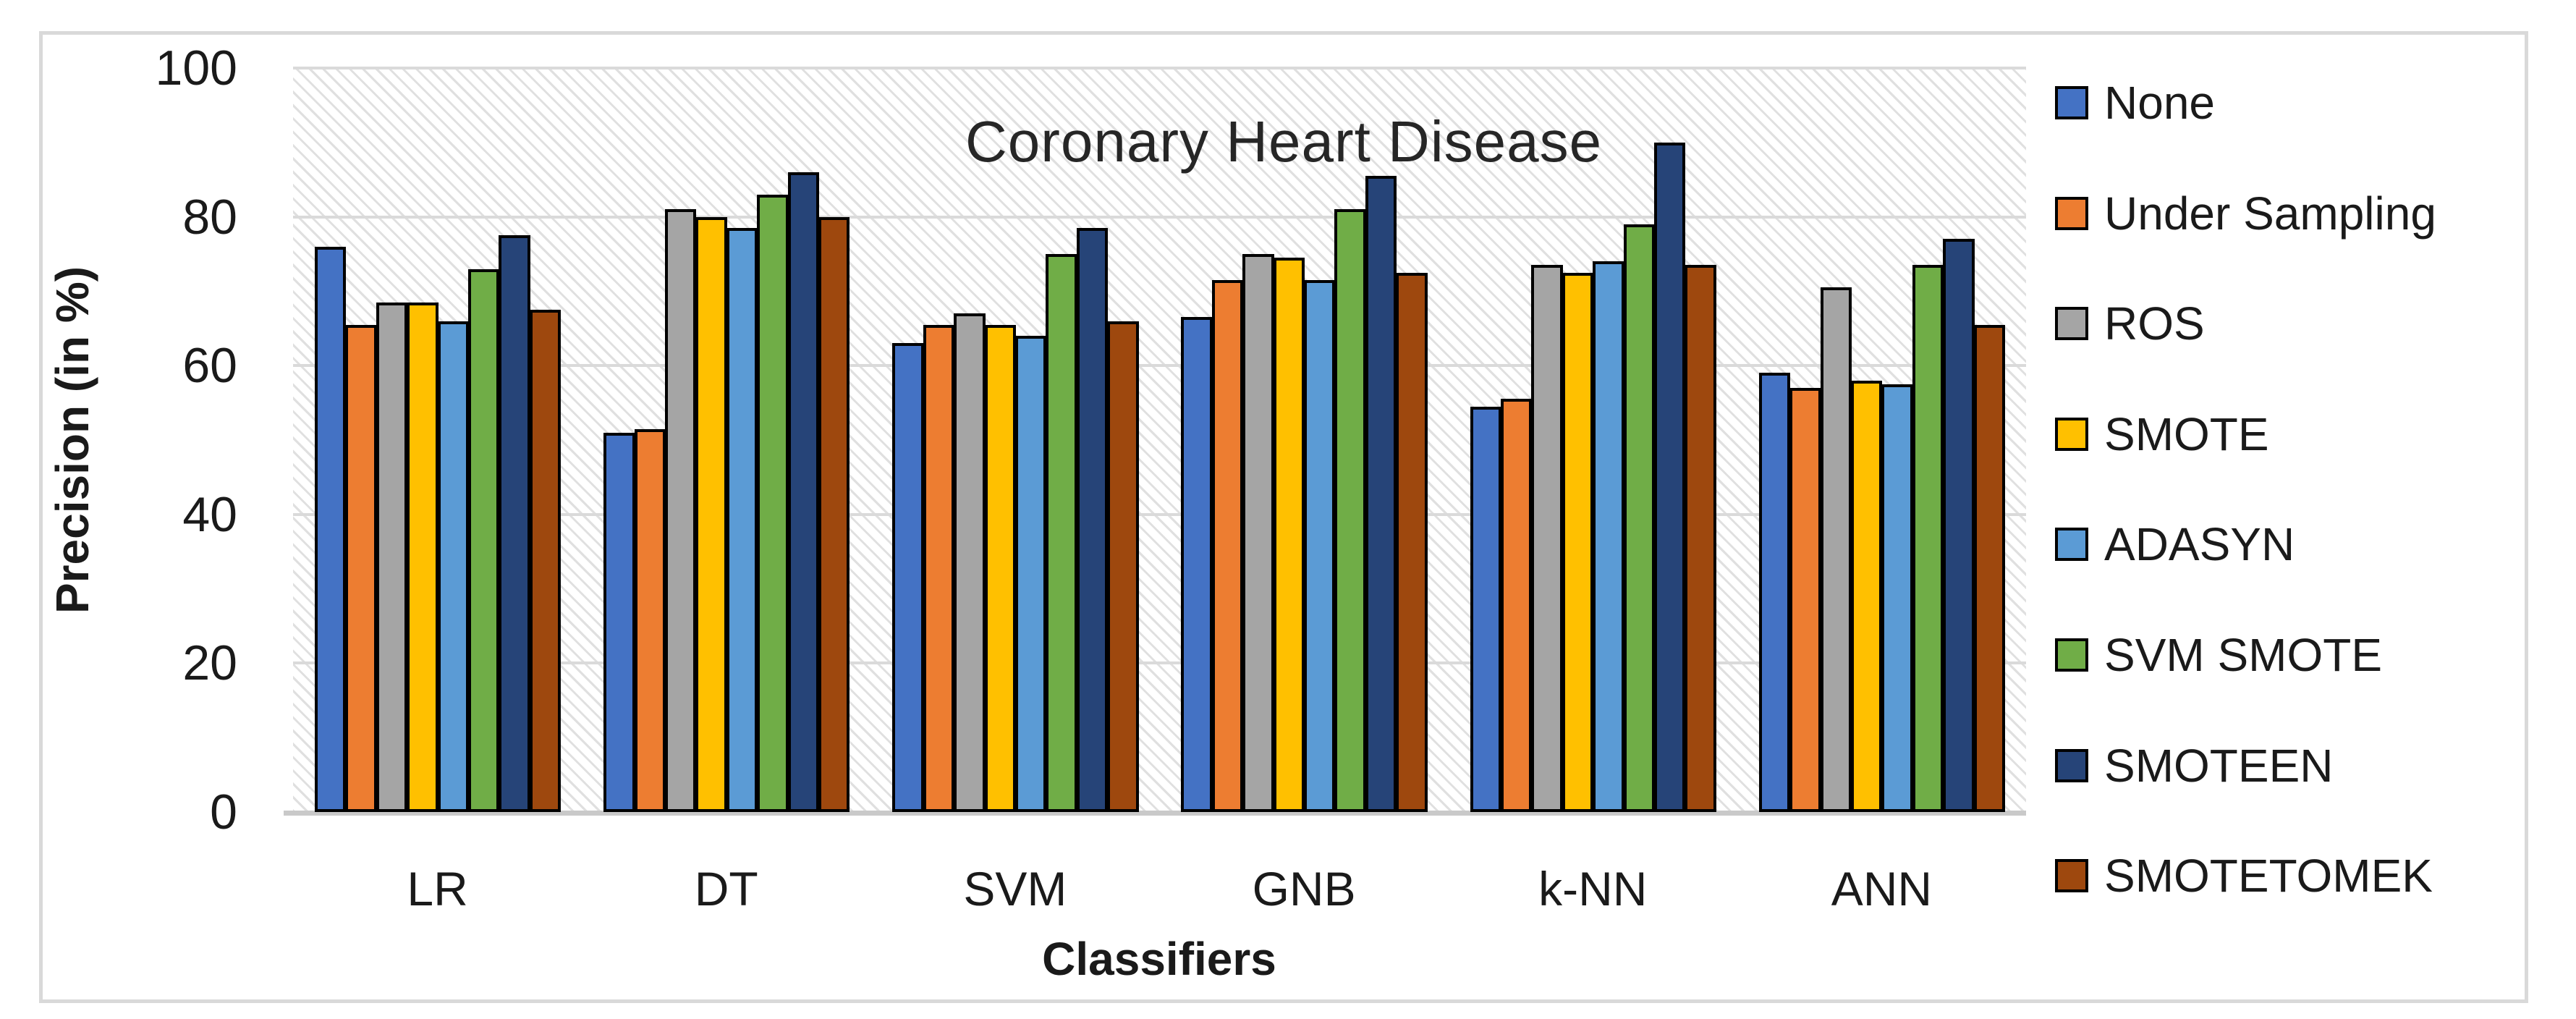 This screenshot has width=2576, height=1019. I want to click on y-tick-label-100: 100, so click(196, 68).